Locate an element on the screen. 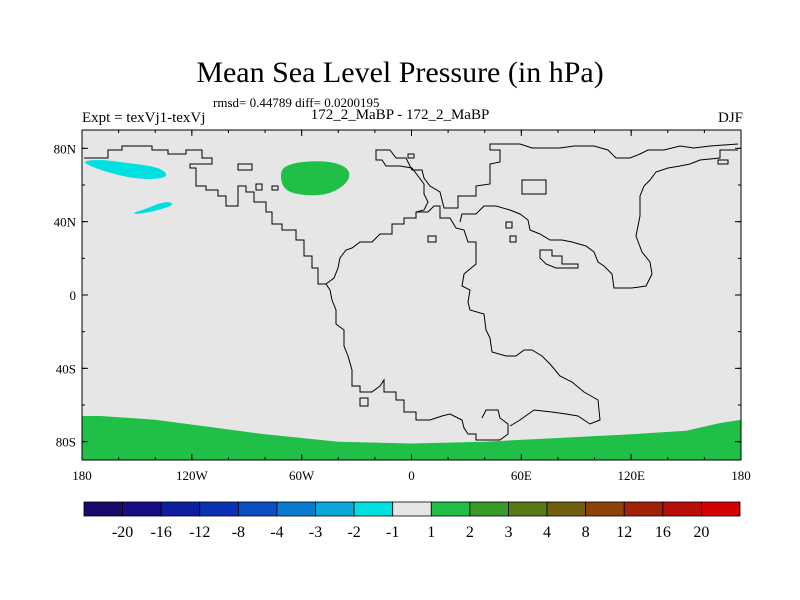 This screenshot has width=800, height=600. y-tick-label: 0 is located at coordinates (73, 295).